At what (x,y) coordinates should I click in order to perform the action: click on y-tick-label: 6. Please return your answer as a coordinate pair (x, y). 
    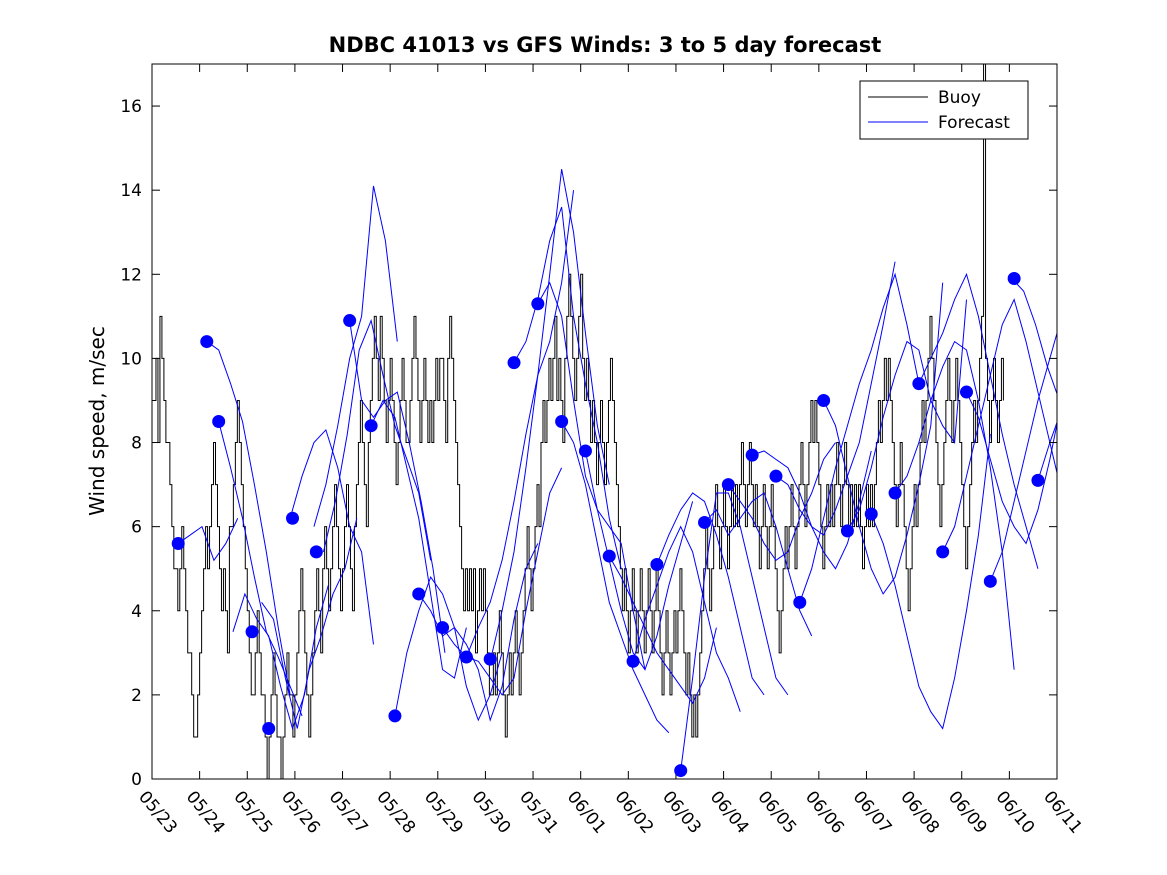
    Looking at the image, I should click on (136, 528).